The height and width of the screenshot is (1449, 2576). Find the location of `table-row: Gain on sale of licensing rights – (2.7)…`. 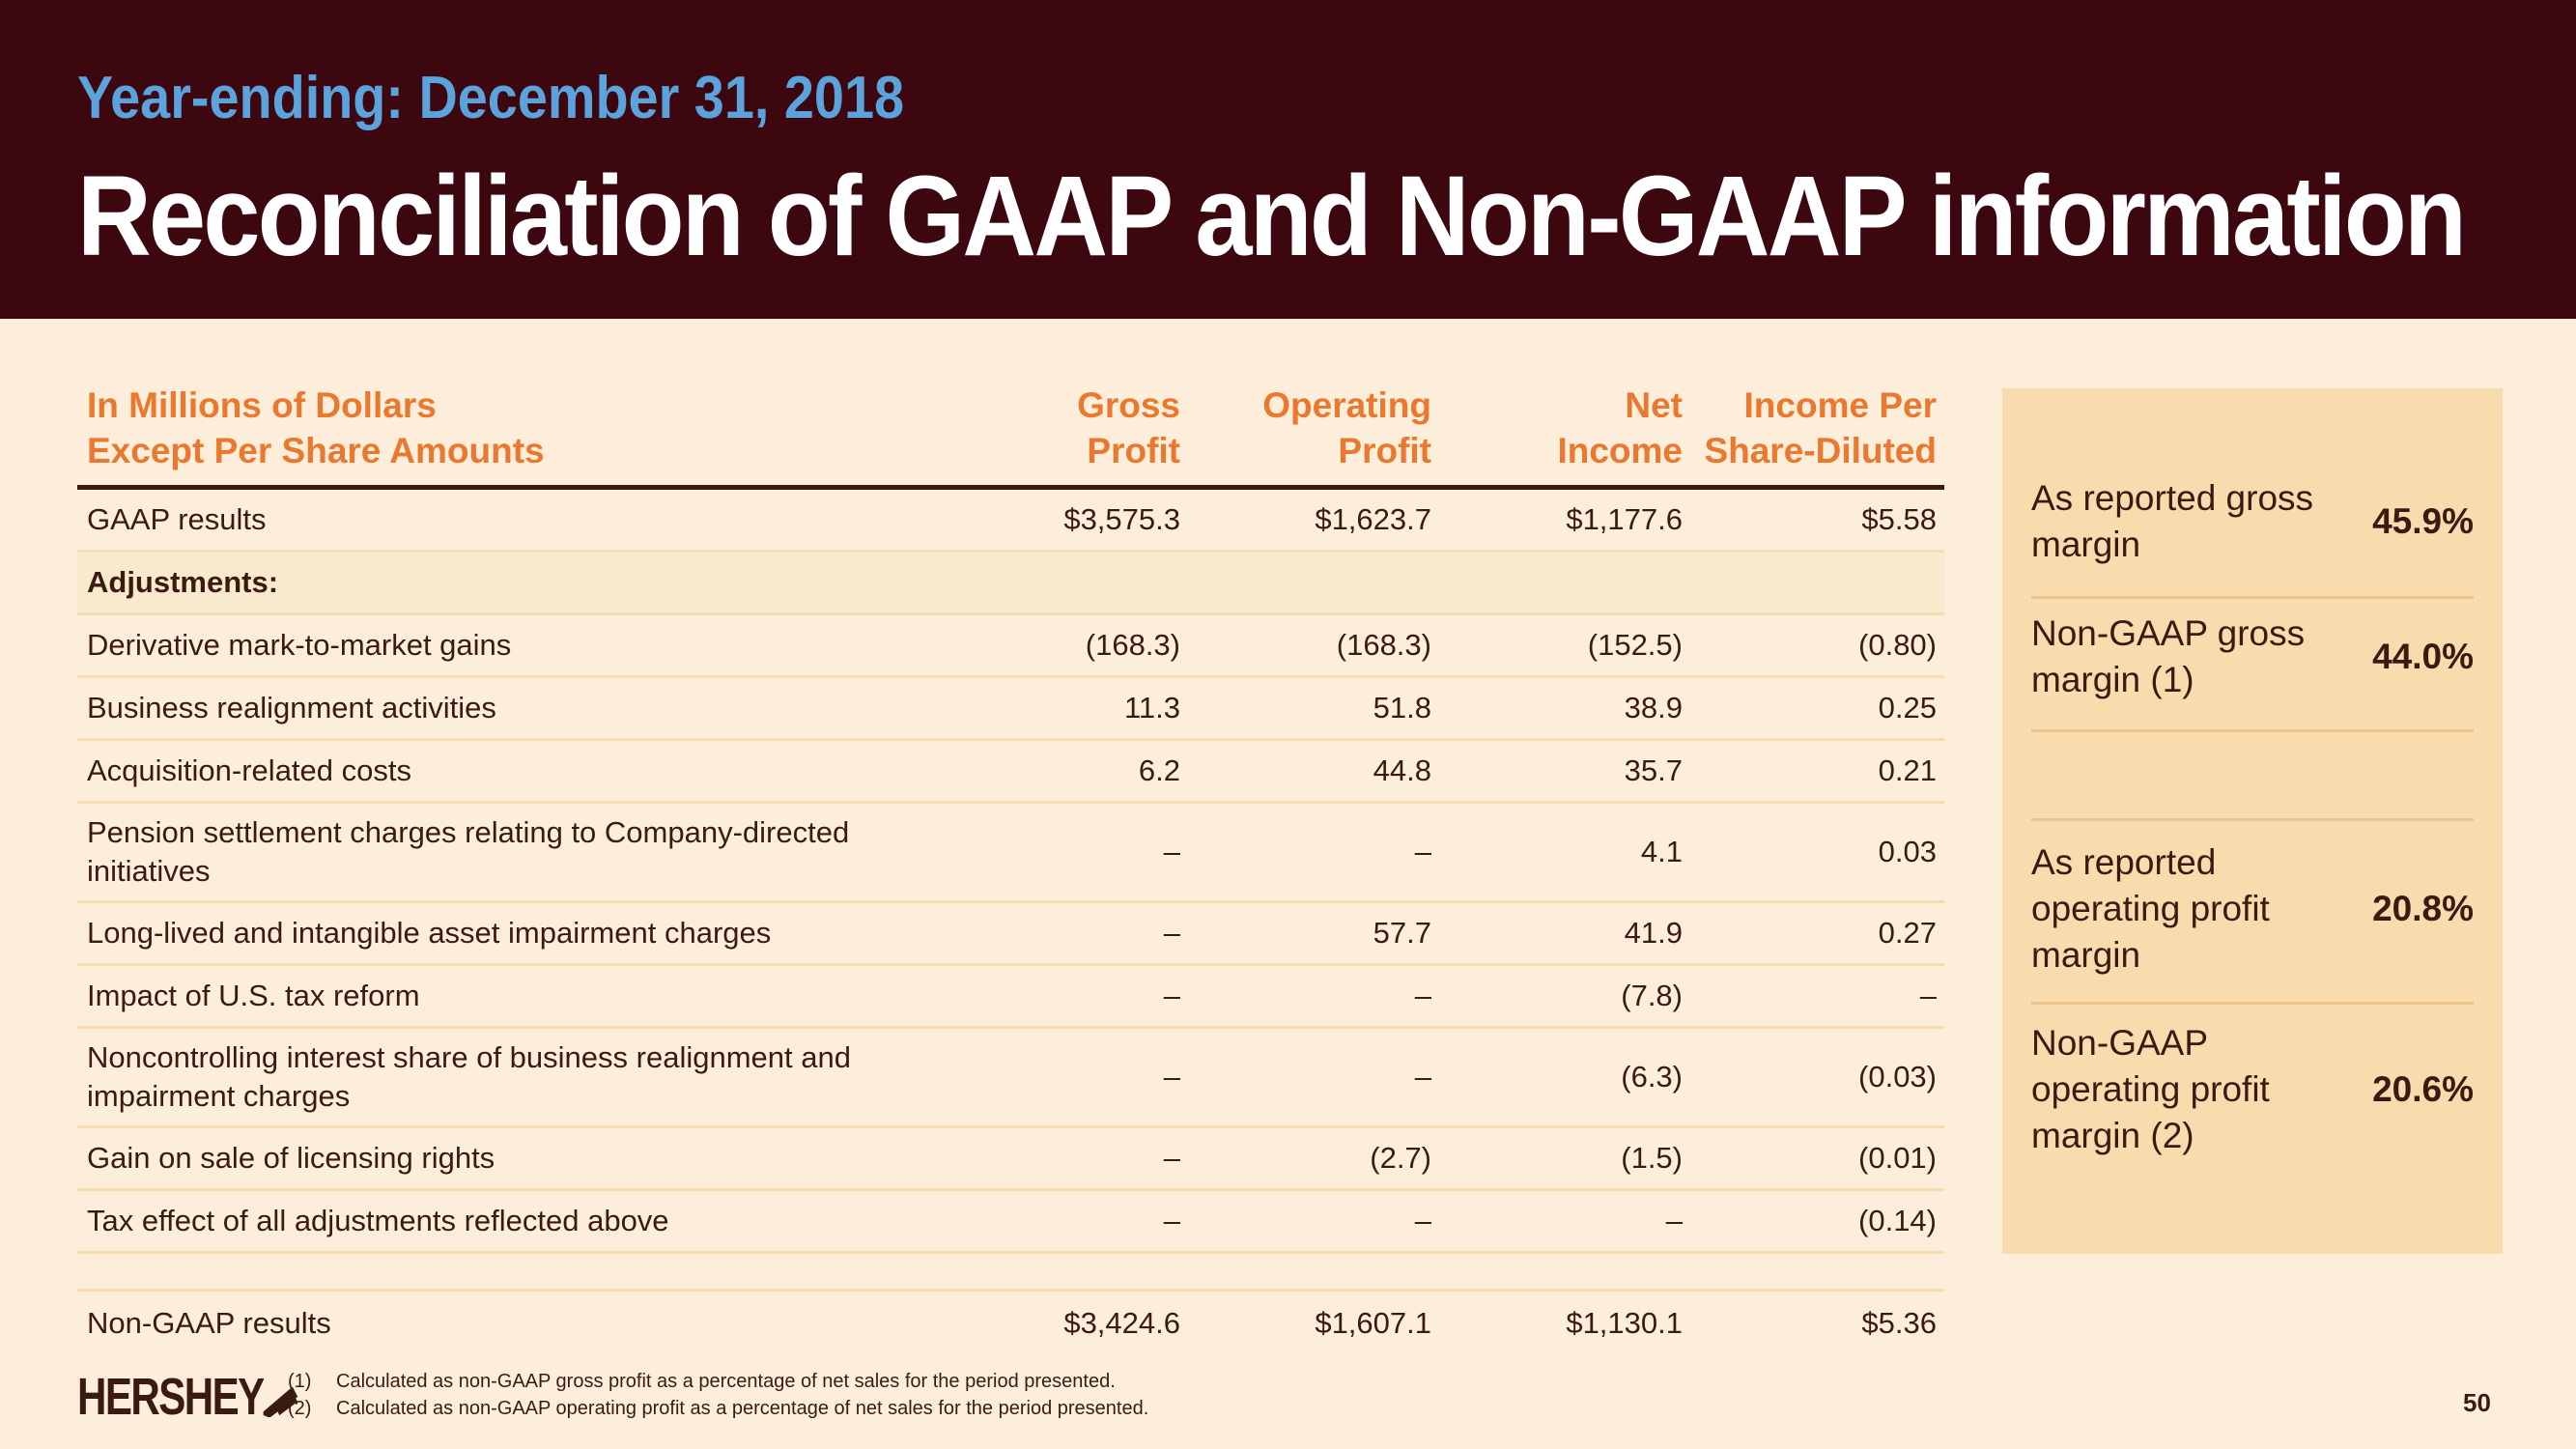

table-row: Gain on sale of licensing rights – (2.7)… is located at coordinates (1010, 1158).